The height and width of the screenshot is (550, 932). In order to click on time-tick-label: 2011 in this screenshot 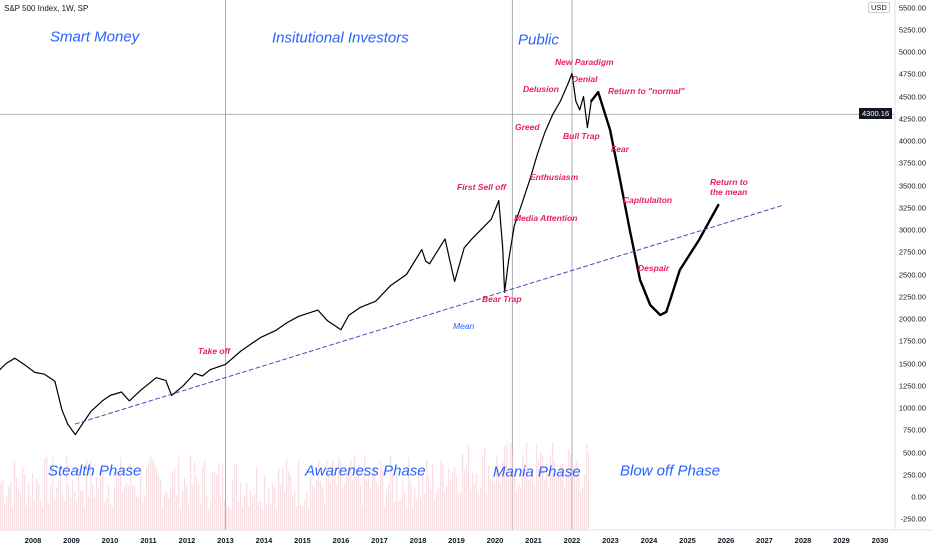, I will do `click(148, 540)`.